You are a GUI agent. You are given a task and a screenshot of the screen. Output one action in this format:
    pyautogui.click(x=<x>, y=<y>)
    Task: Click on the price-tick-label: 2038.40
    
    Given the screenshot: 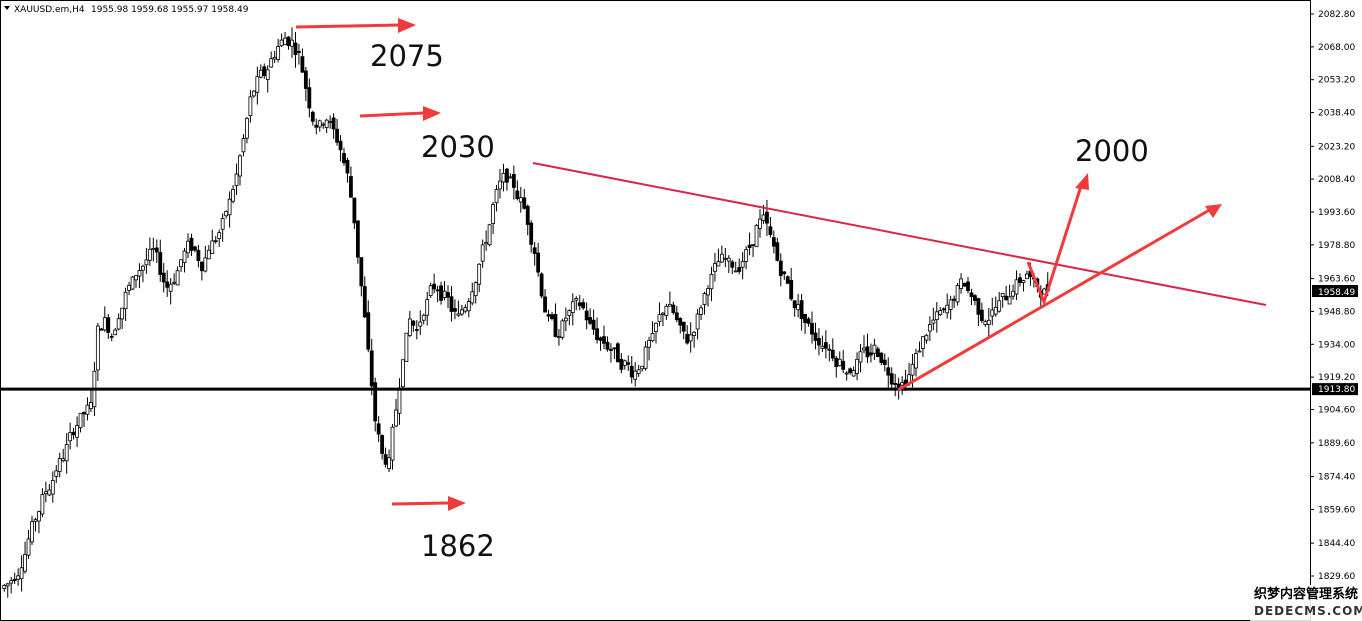 What is the action you would take?
    pyautogui.click(x=1336, y=114)
    